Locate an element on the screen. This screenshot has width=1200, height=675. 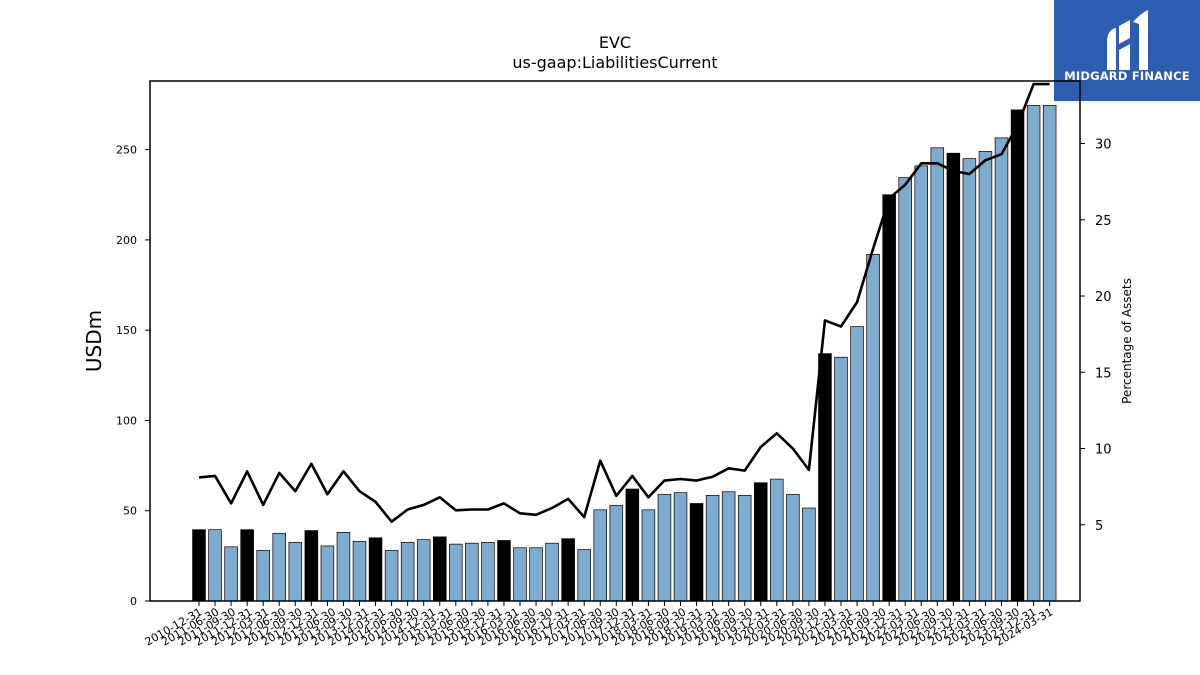
y2-tick-label: 20 is located at coordinates (1103, 297).